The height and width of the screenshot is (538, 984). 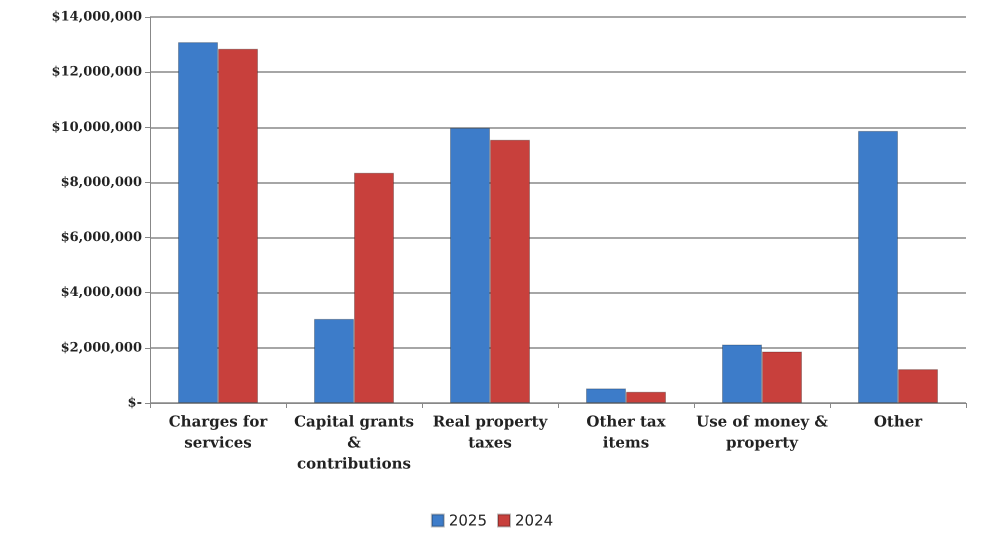 I want to click on legend-label: 2025, so click(x=468, y=521).